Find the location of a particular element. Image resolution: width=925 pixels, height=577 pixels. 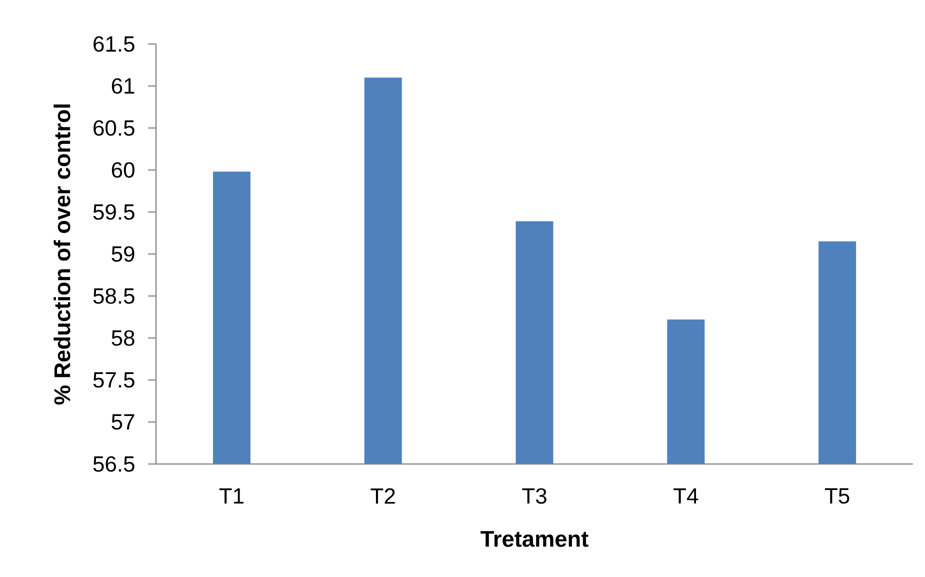

y-axis-title: % Reduction of over control is located at coordinates (62, 254).